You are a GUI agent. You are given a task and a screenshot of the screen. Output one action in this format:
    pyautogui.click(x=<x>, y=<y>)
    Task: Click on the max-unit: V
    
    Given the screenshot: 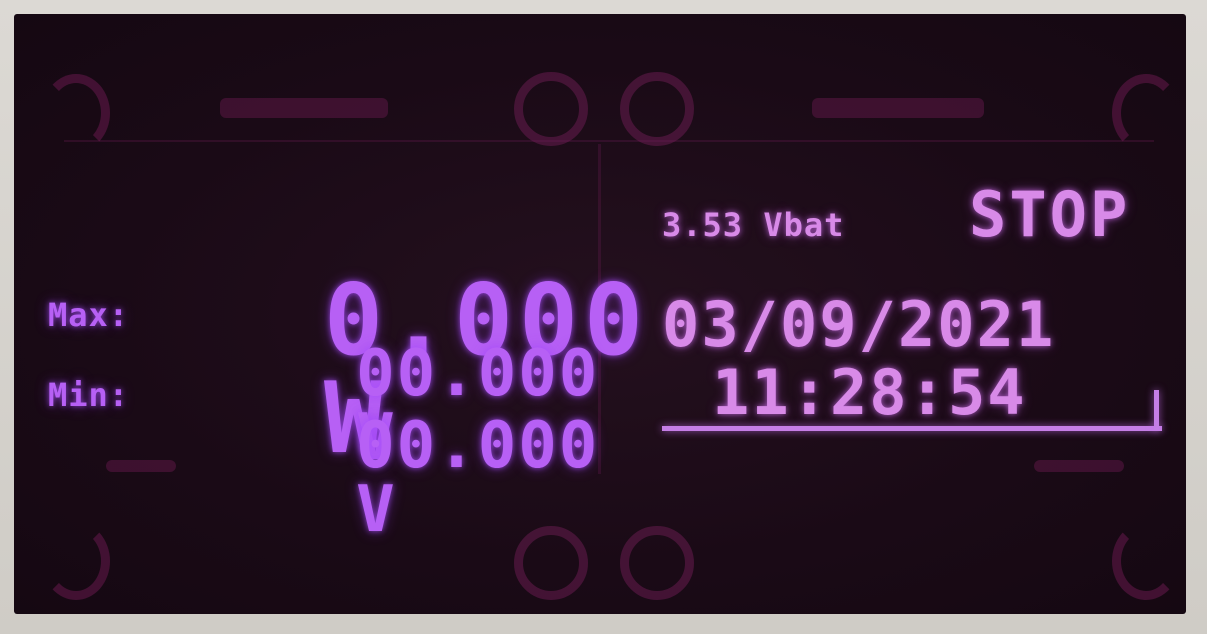 What is the action you would take?
    pyautogui.click(x=376, y=438)
    